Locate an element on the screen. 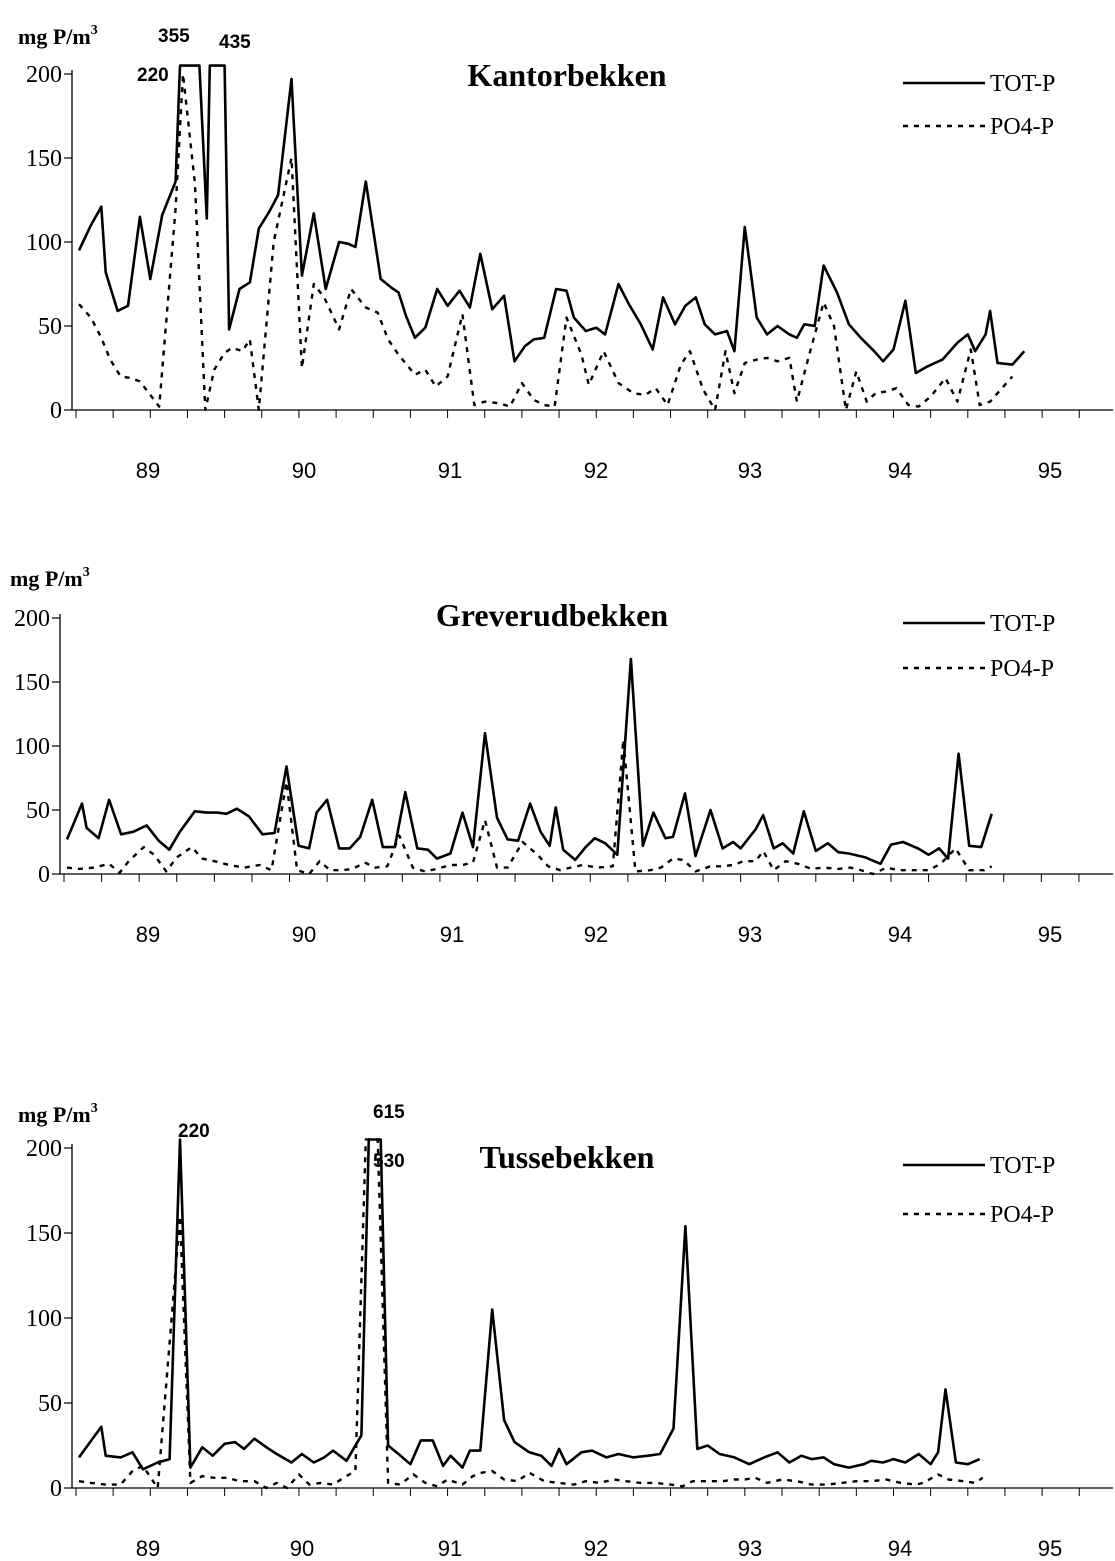  chart-title: Kantorbekken is located at coordinates (566, 75).